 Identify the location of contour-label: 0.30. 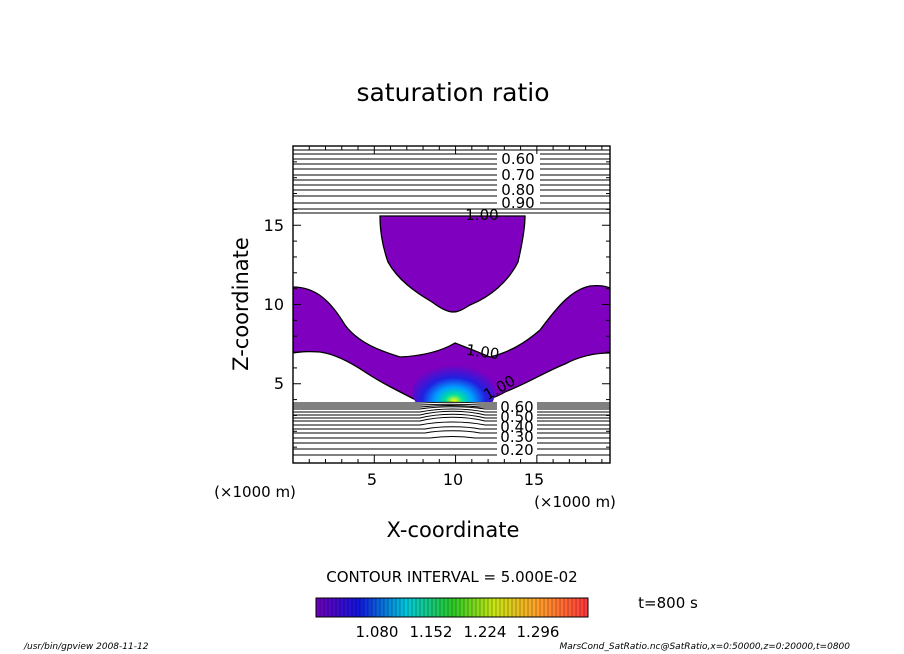
(516, 437).